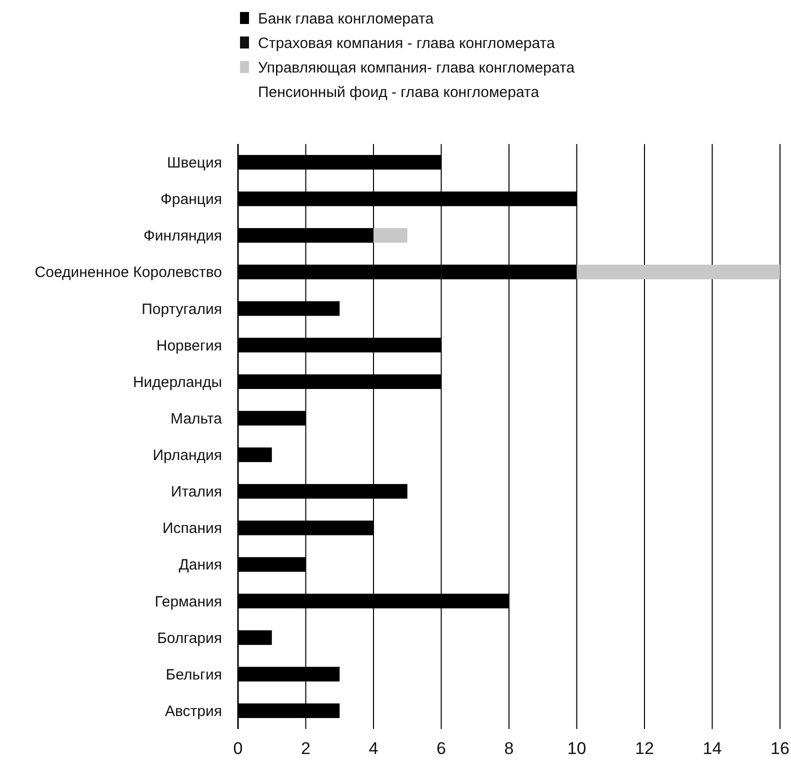 The width and height of the screenshot is (791, 762). I want to click on x-tick-label: 14, so click(712, 748).